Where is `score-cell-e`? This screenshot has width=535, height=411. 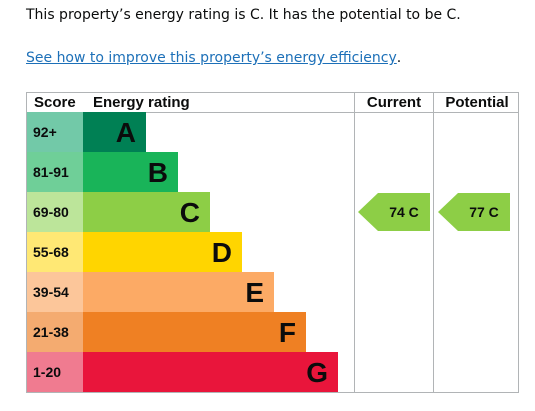
score-cell-e is located at coordinates (55, 292).